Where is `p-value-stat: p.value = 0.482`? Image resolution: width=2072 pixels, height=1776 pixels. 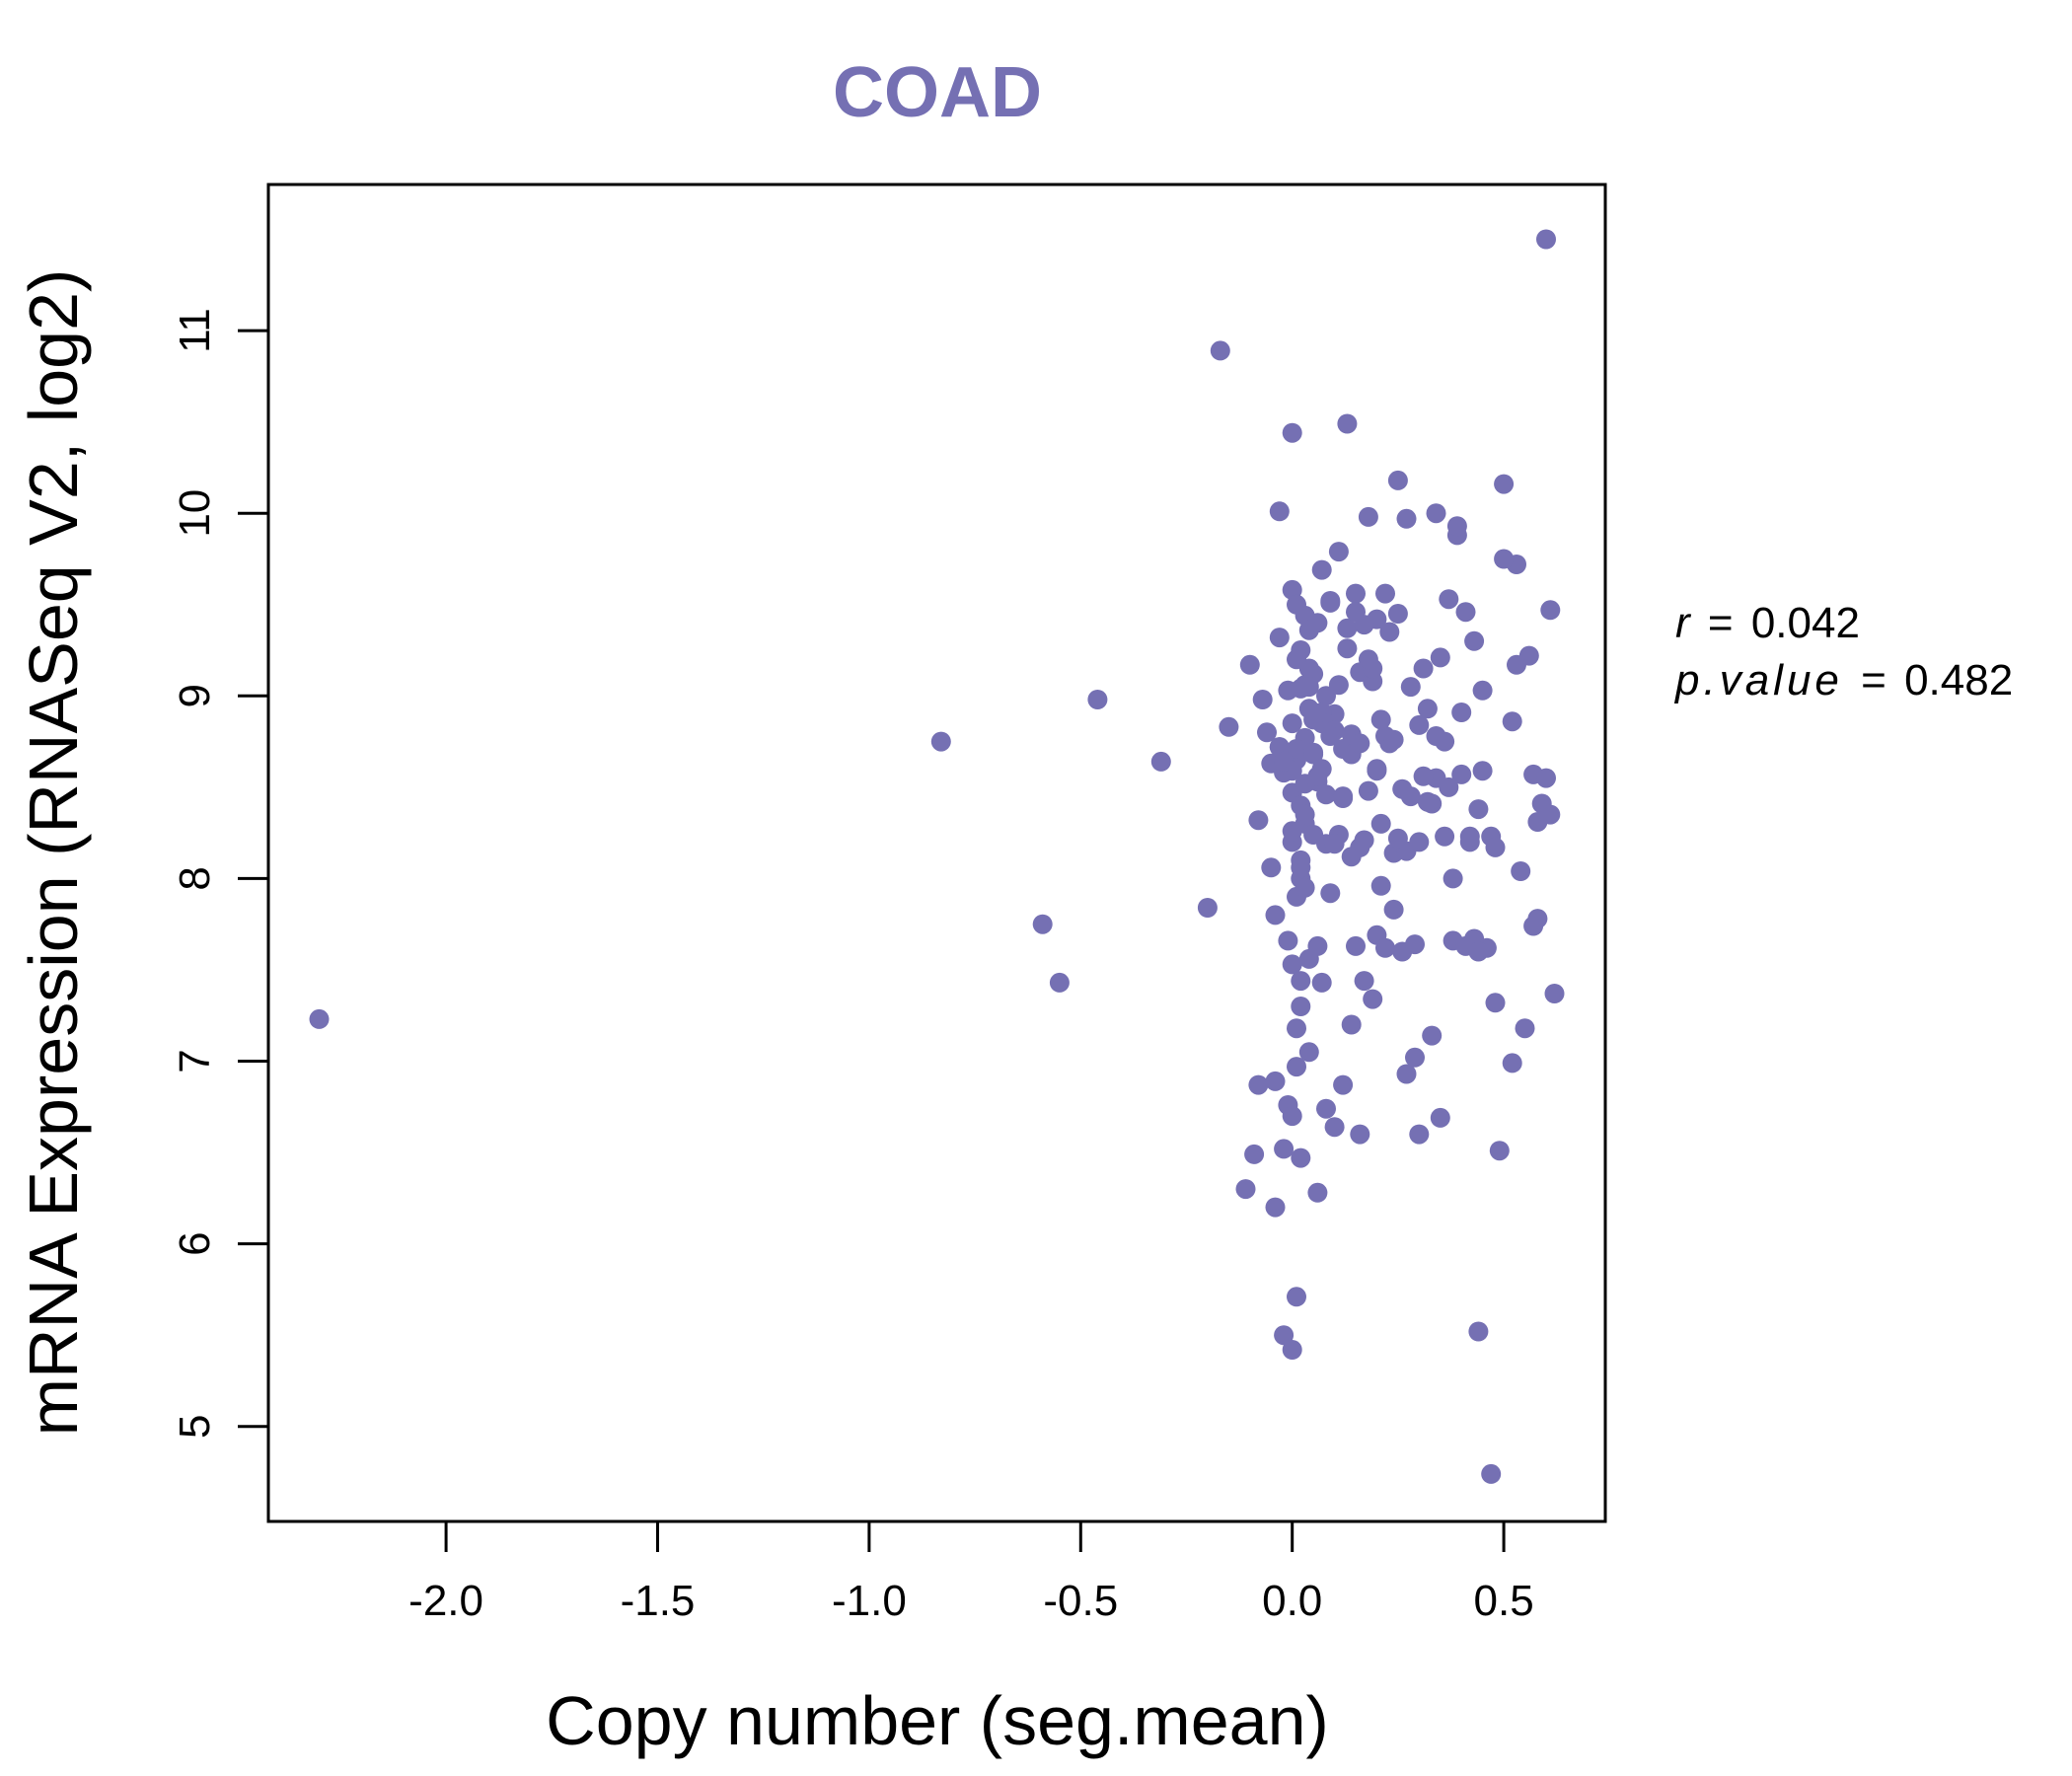 p-value-stat: p.value = 0.482 is located at coordinates (1843, 680).